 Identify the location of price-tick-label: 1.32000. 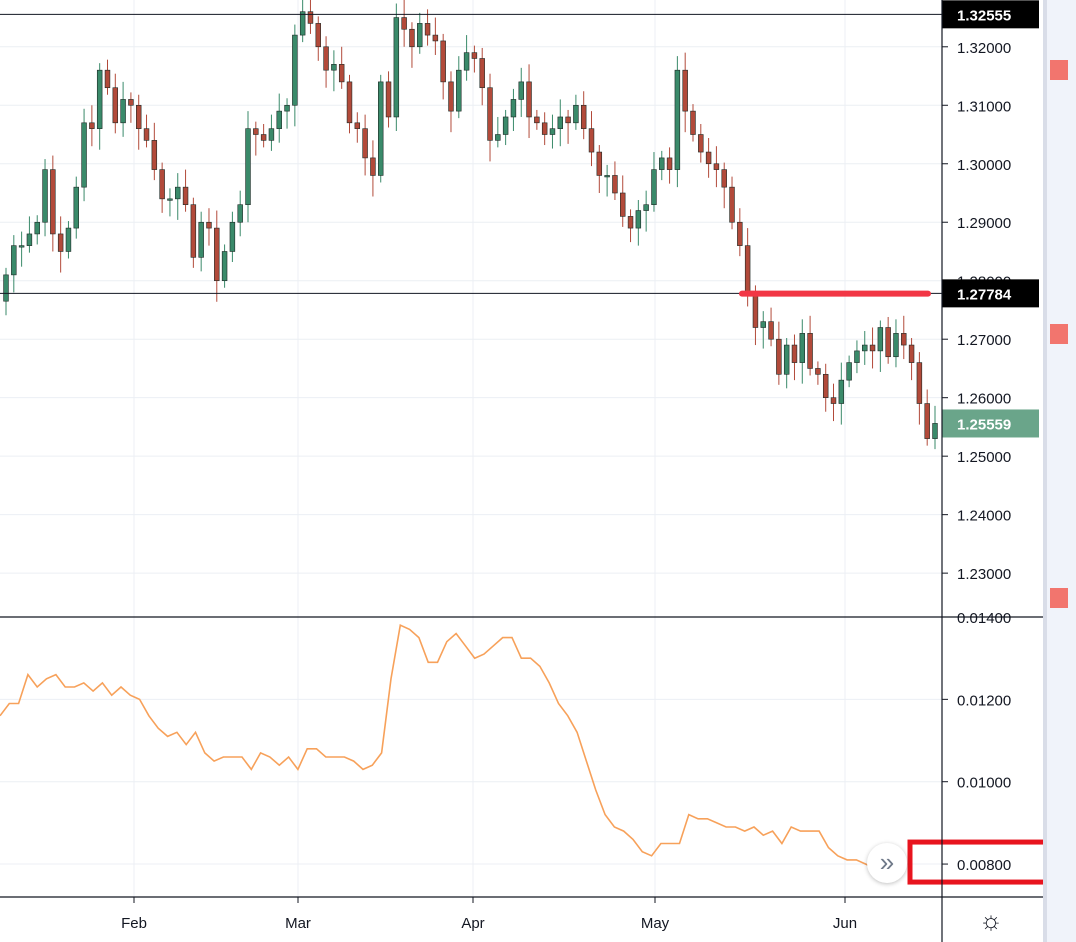
(984, 48).